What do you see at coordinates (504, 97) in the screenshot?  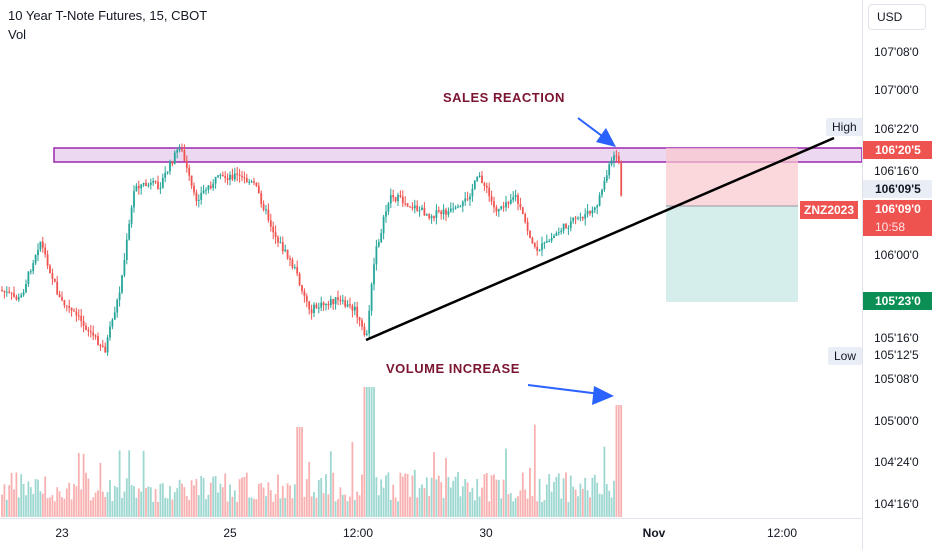 I see `sales-reaction-label: SALES REACTION` at bounding box center [504, 97].